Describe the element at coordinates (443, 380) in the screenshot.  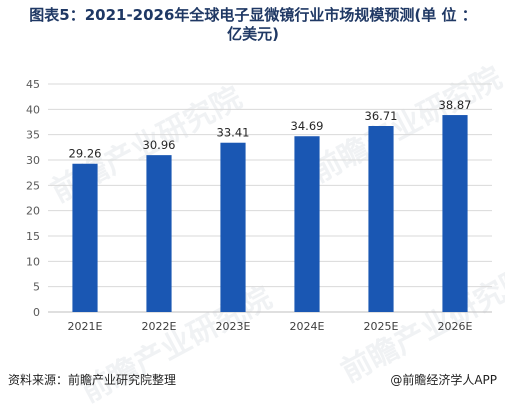
I see `credit-note: @前瞻经济学人APP` at that location.